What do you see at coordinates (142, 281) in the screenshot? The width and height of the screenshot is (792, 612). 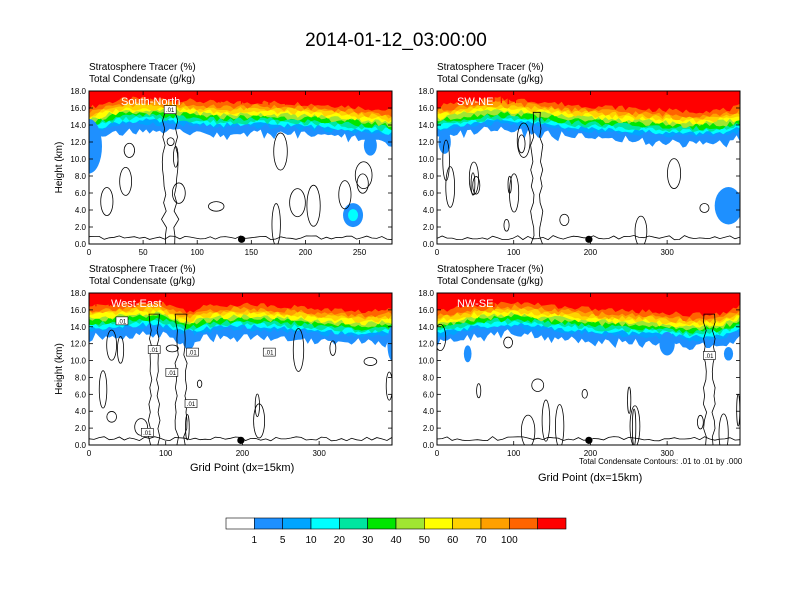 I see `panel-3-label-condensate: Total Condensate (g/kg)` at bounding box center [142, 281].